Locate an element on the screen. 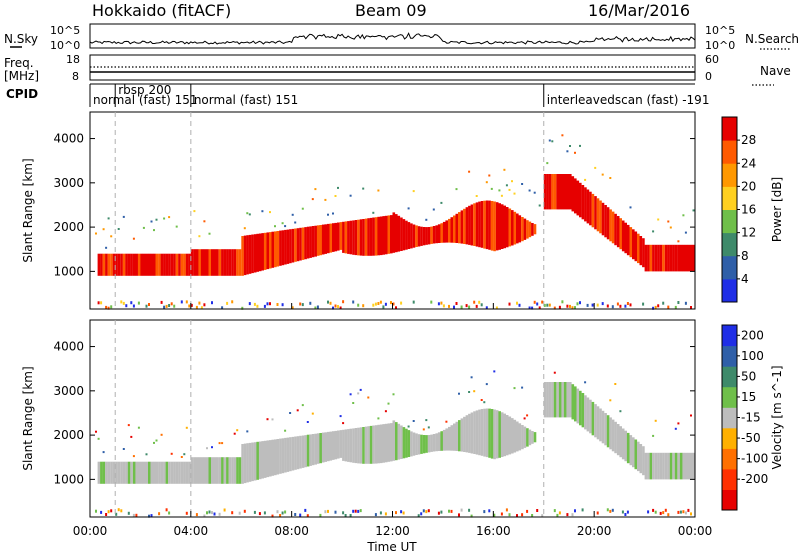 The image size is (800, 554). station-title: Hokkaido (fitACF) is located at coordinates (161, 10).